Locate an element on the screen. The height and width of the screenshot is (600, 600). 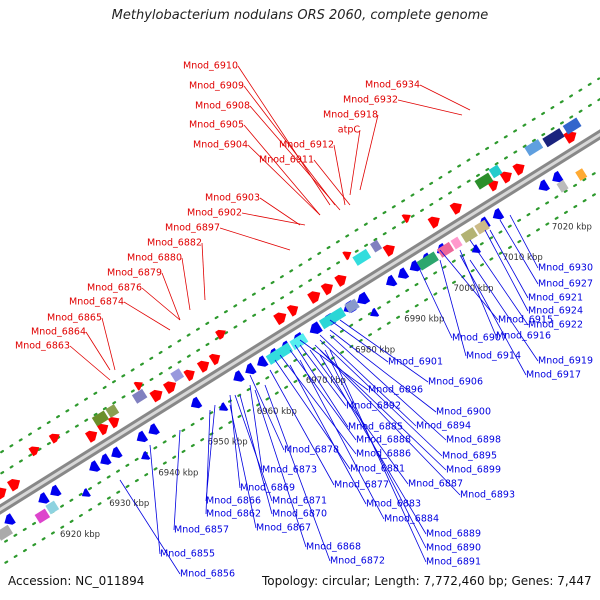
forward-gene-label: Mnod_6865 is located at coordinates (74, 318).